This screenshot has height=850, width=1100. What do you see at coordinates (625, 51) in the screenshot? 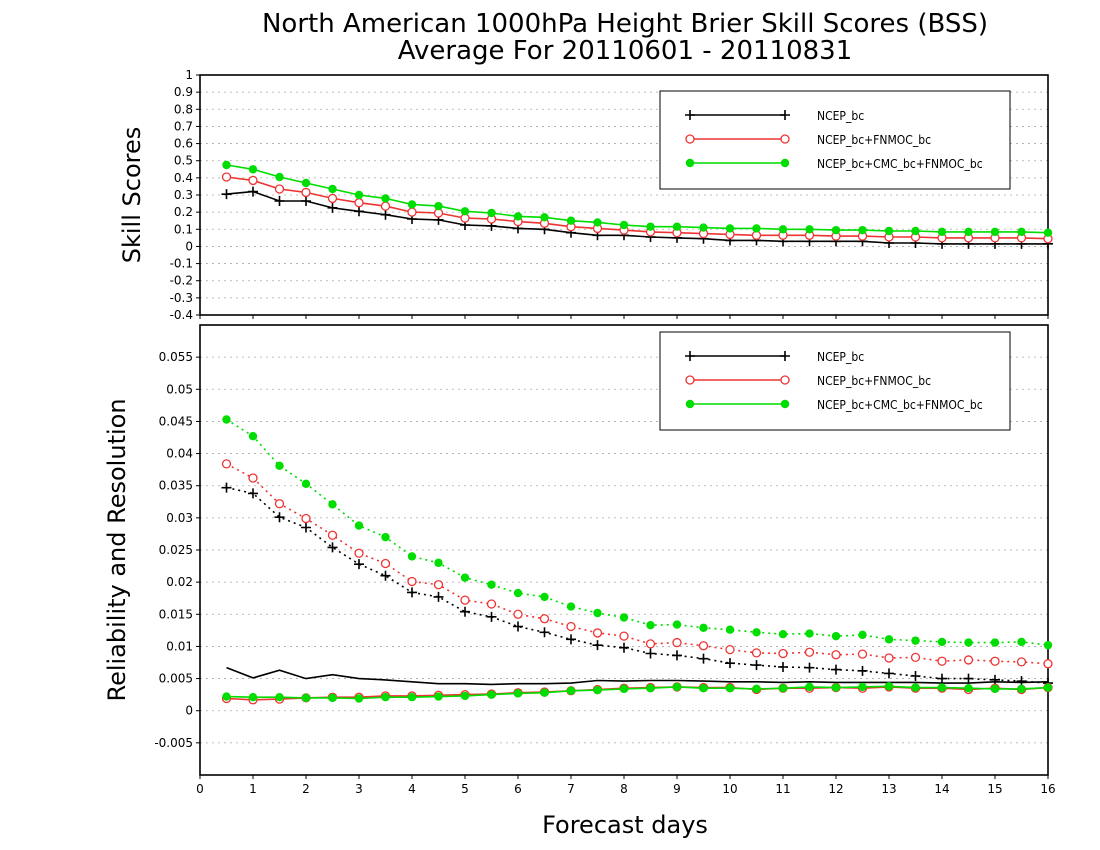
I see `chart-title-line2: Average For 20110601 - 20110831` at bounding box center [625, 51].